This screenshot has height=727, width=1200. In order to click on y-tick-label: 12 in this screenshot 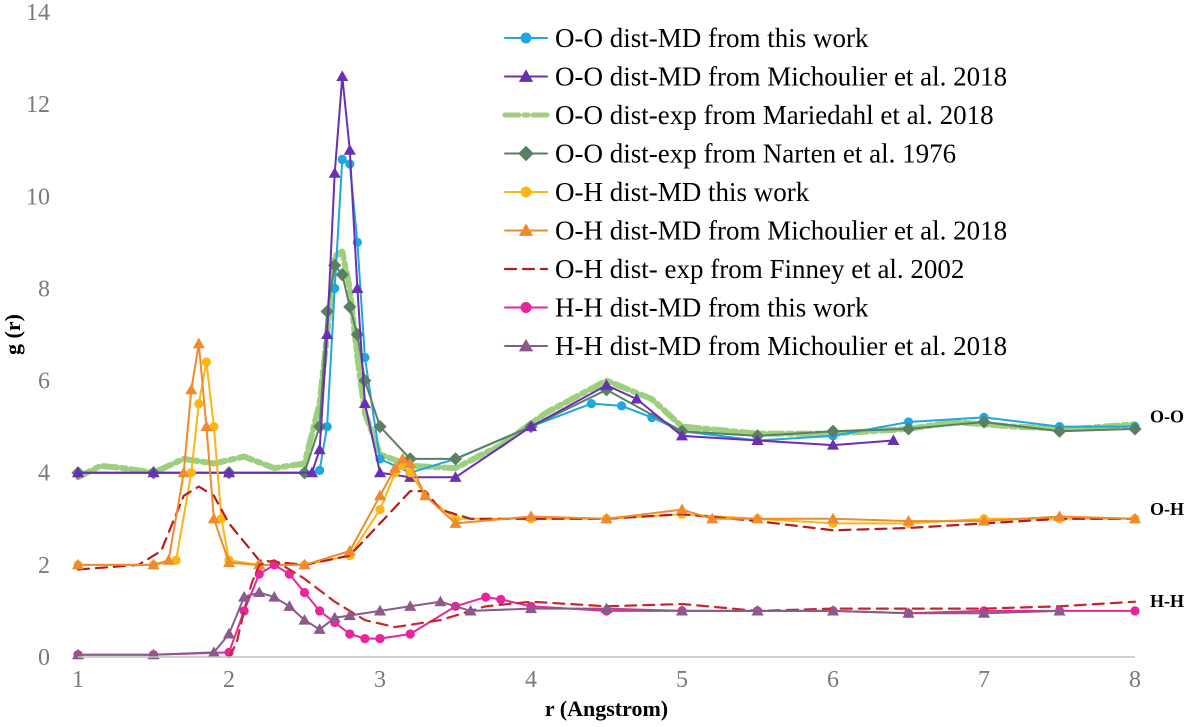, I will do `click(38, 105)`.